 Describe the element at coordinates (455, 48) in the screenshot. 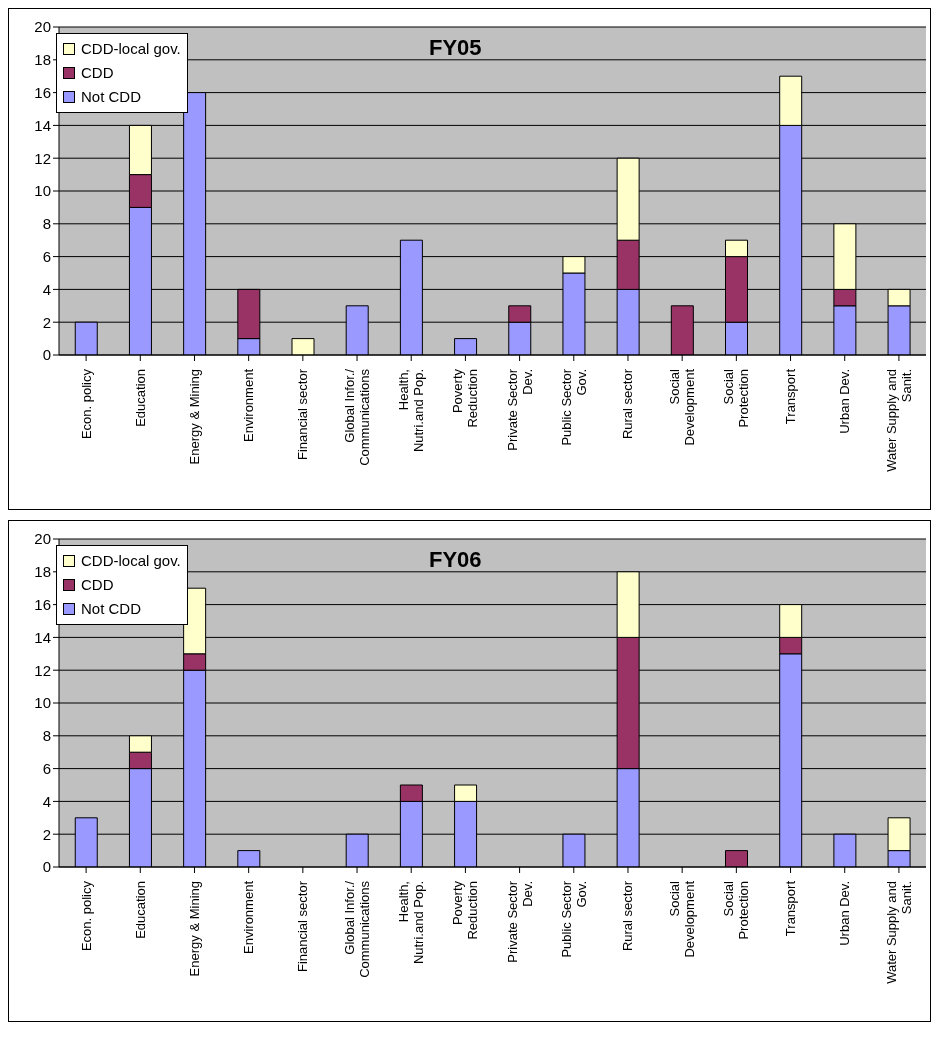

I see `chart-title: FY05` at that location.